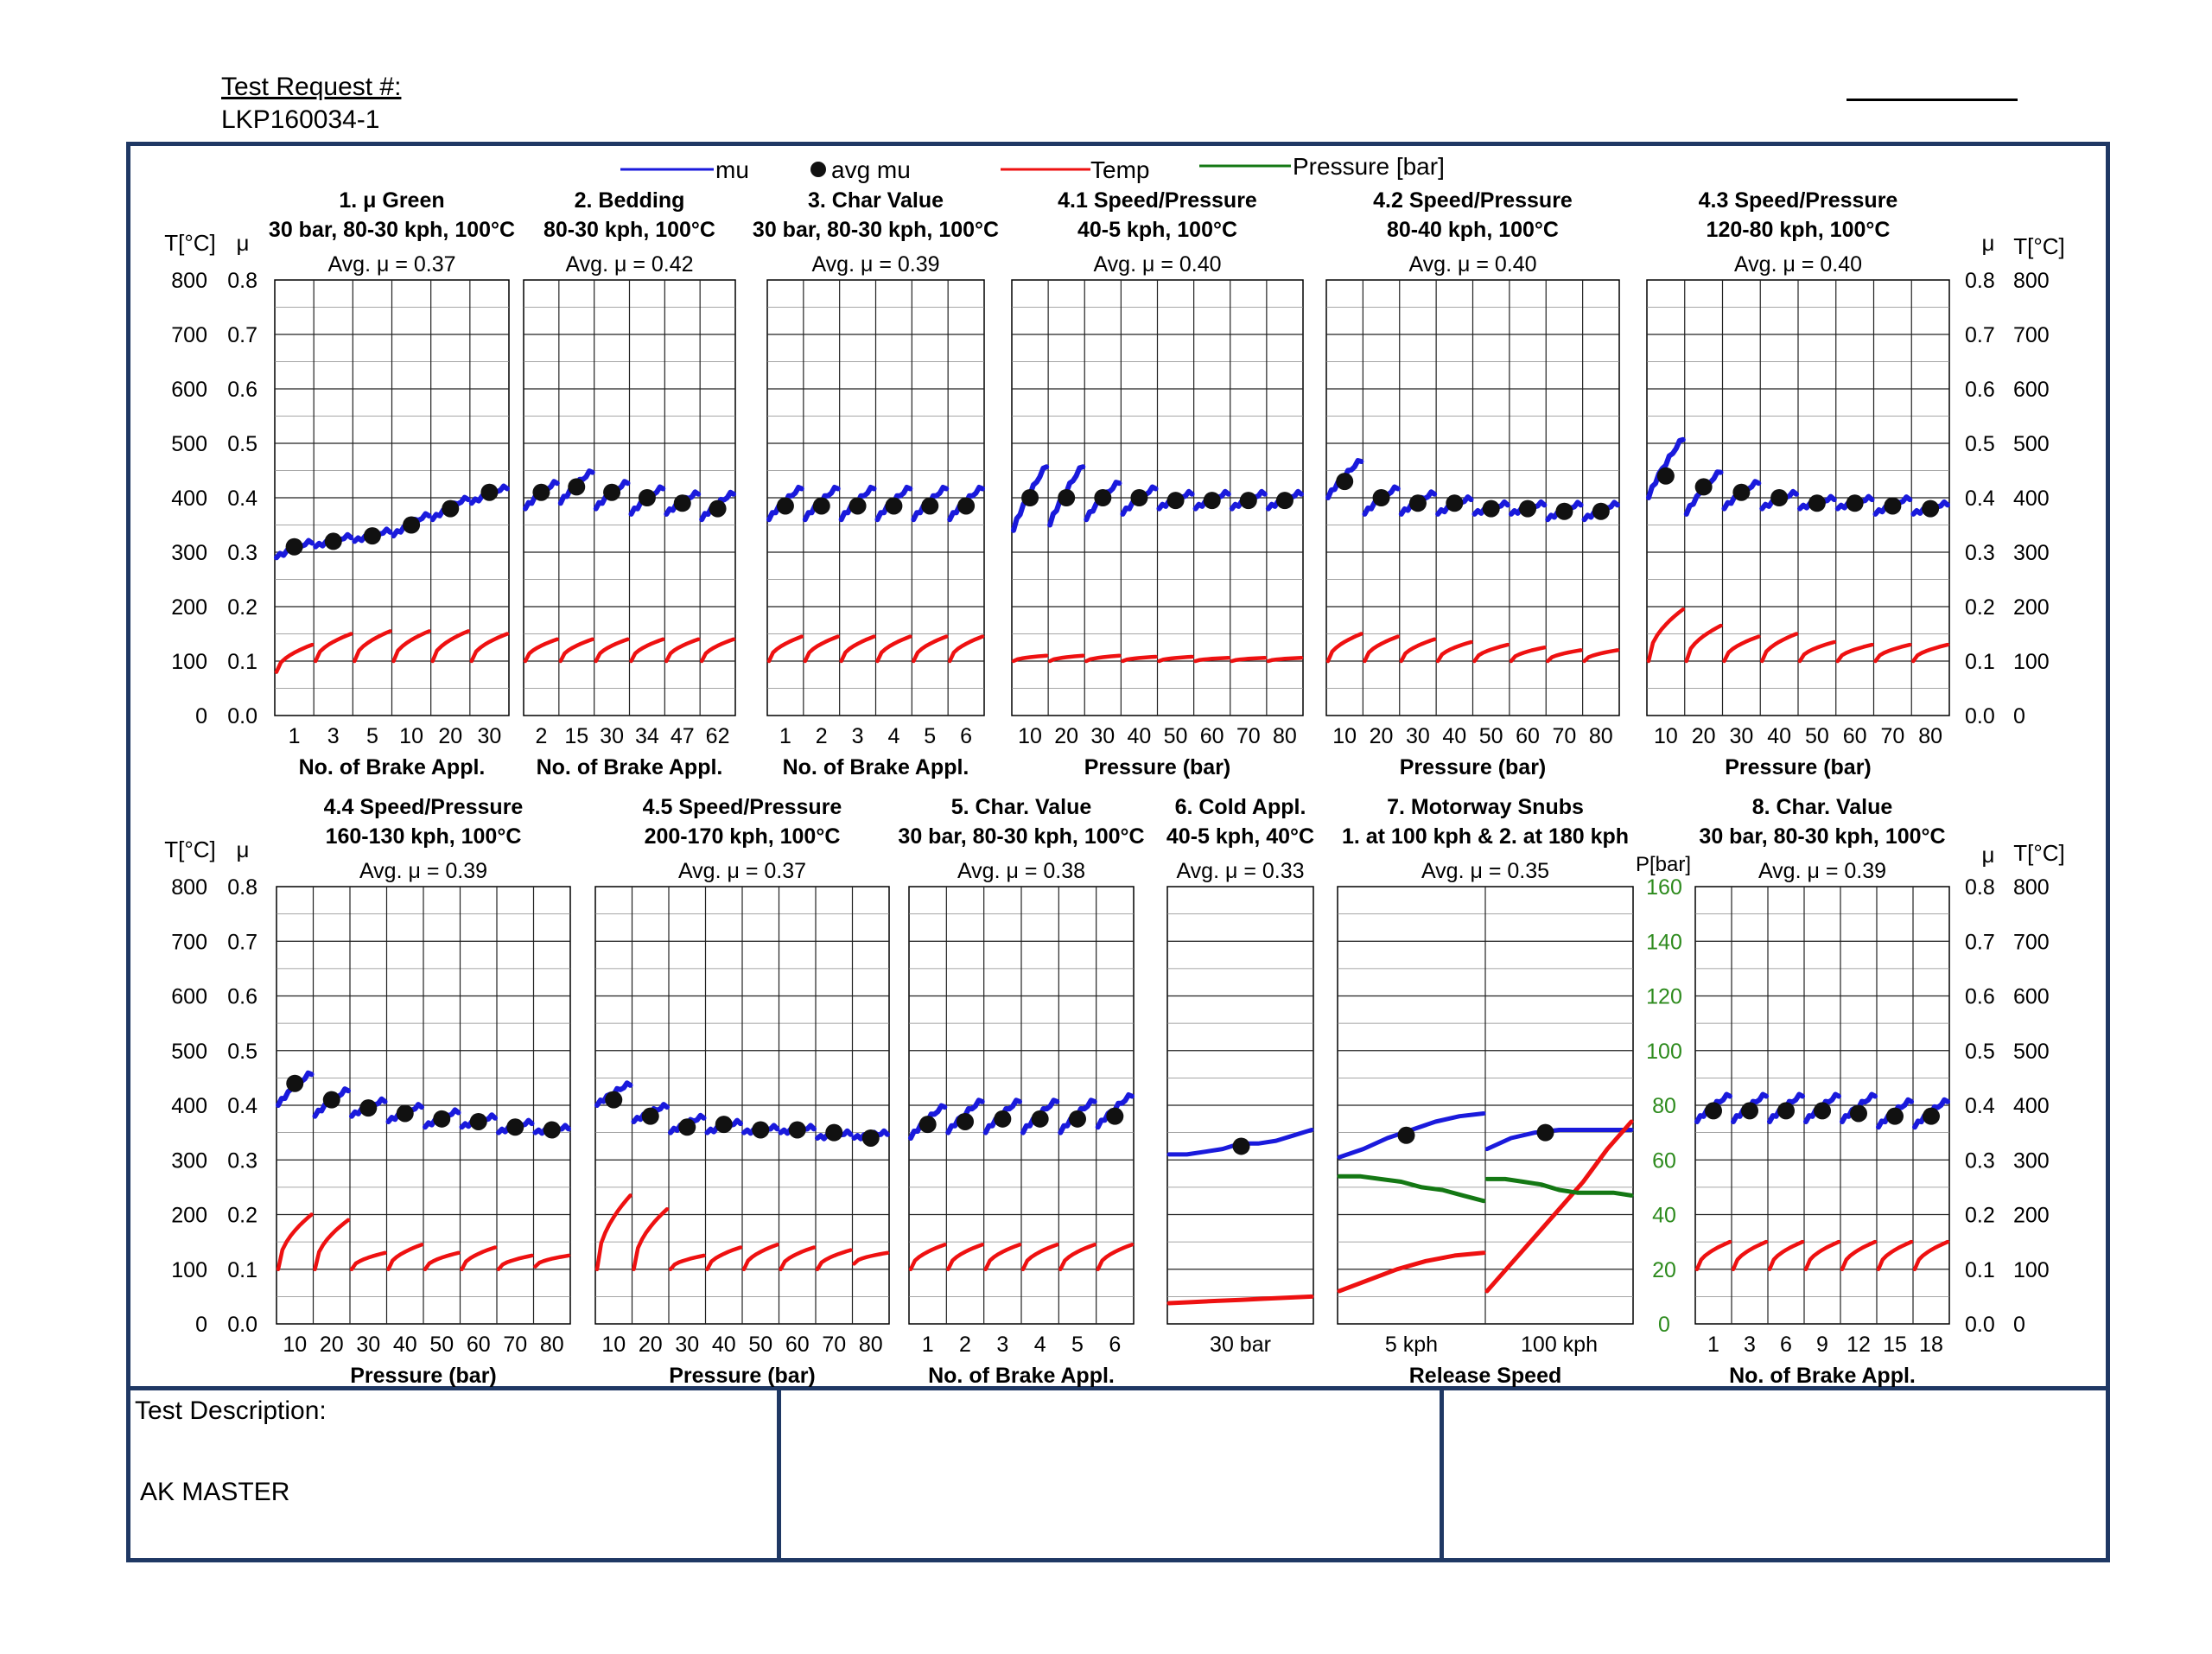  Describe the element at coordinates (391, 265) in the screenshot. I see `panel-avg-mu: Avg. μ = 0.37` at that location.